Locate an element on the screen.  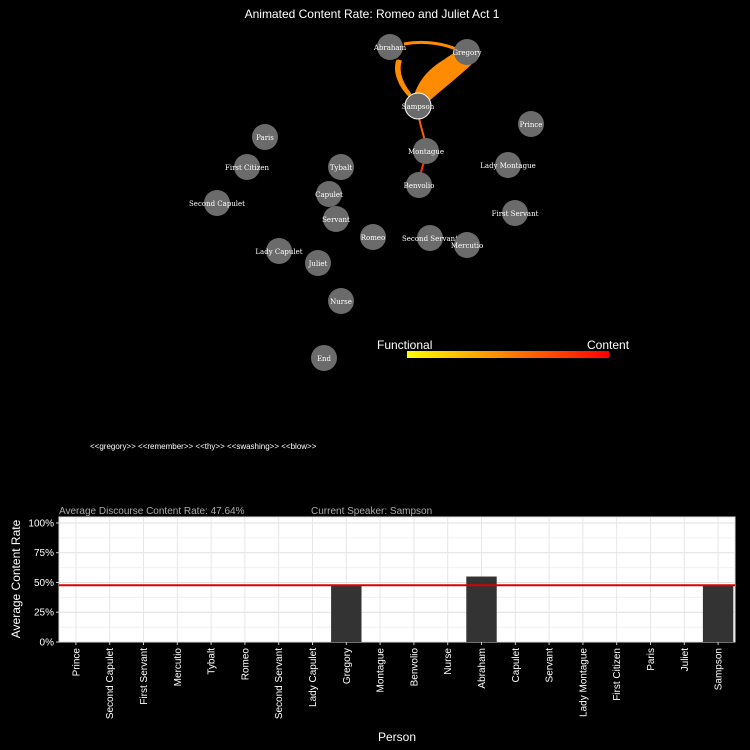
node-first-citizen: First Citizen is located at coordinates (247, 167).